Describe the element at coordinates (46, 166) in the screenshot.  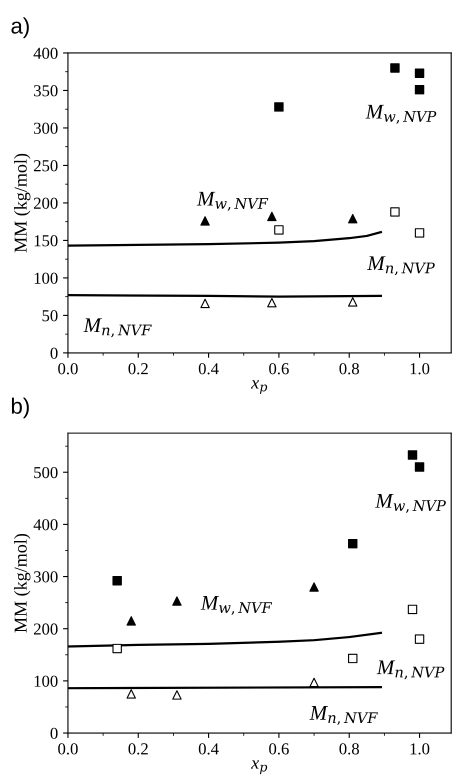
I see `y-tick-label: 250` at that location.